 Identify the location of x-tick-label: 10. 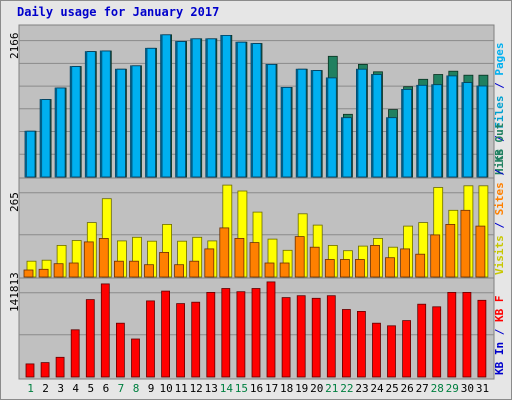
(165, 388).